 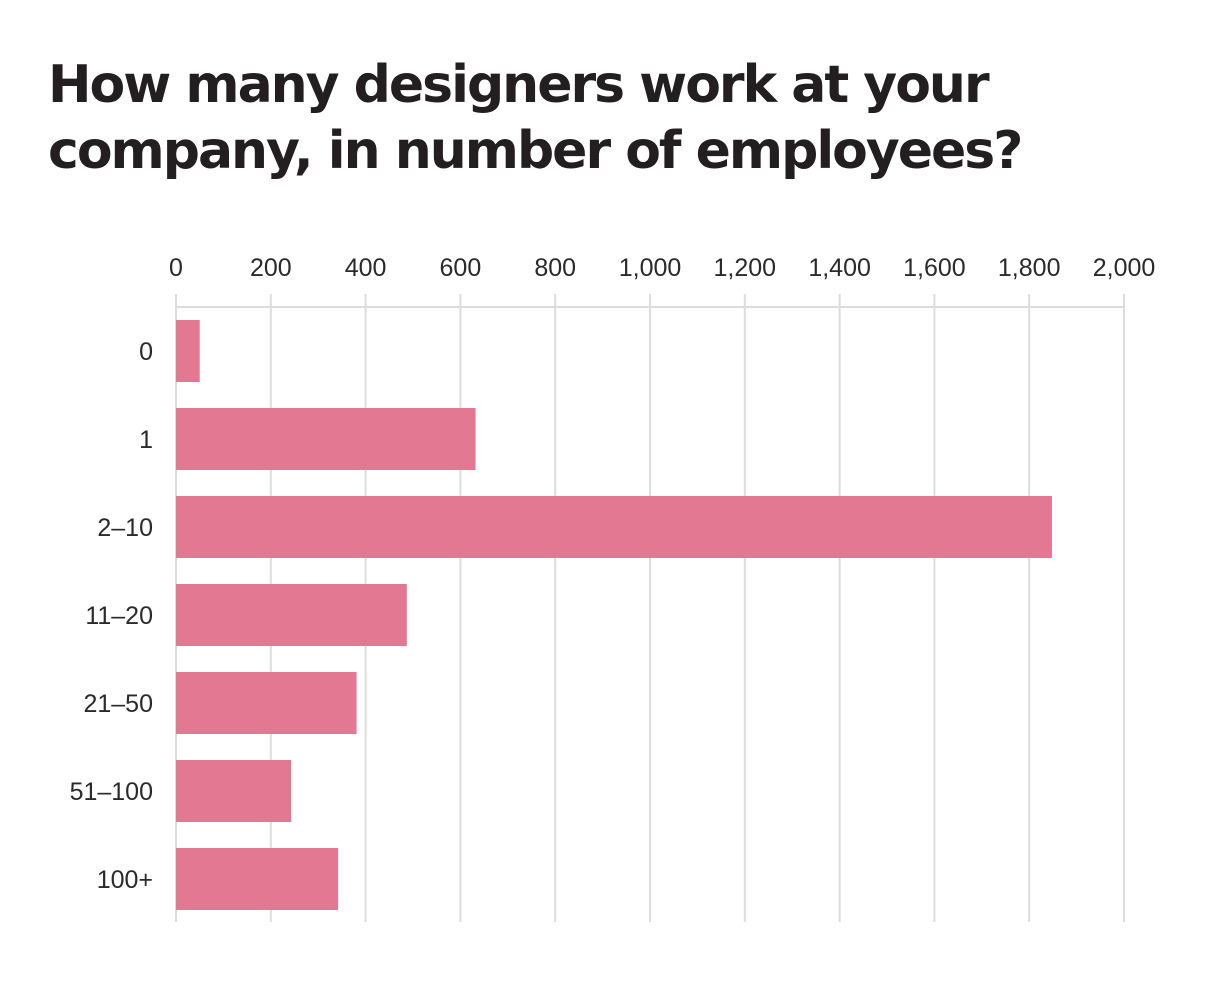 What do you see at coordinates (650, 268) in the screenshot?
I see `x-tick-label: 1,000` at bounding box center [650, 268].